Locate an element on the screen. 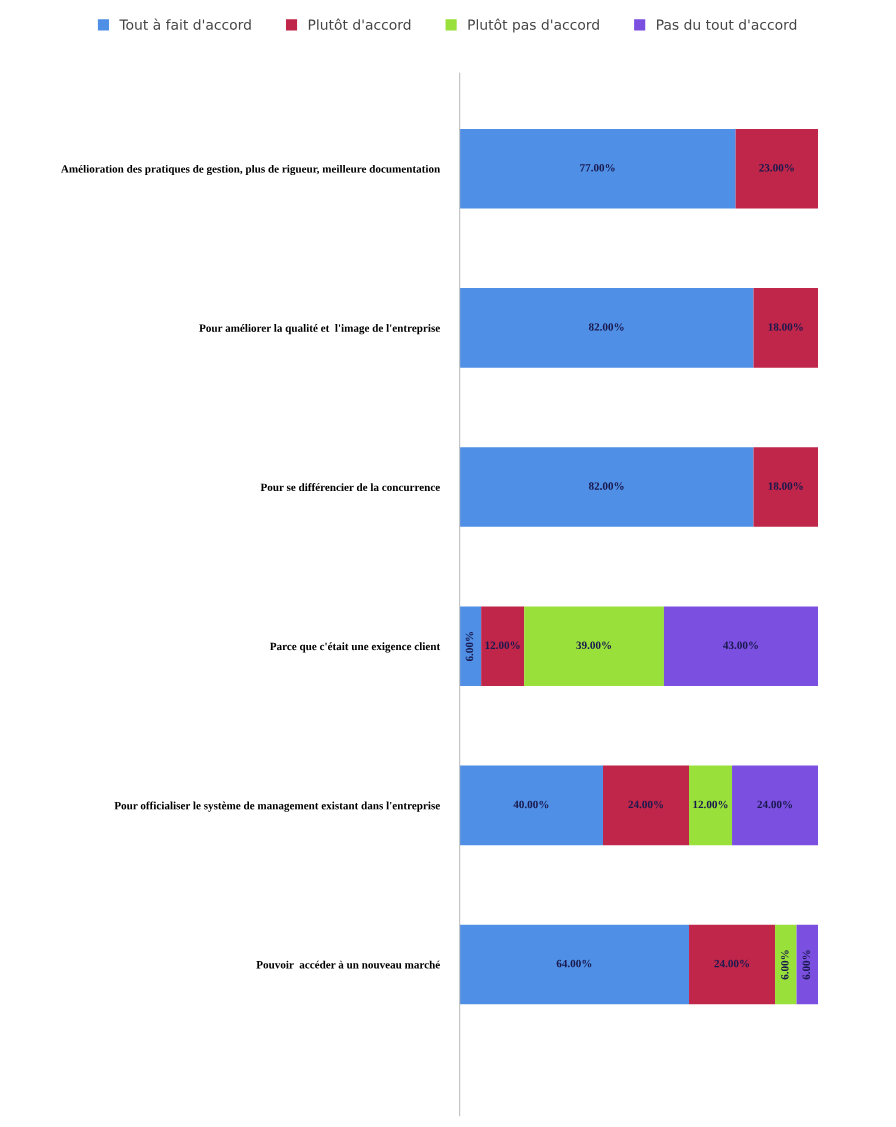 This screenshot has width=896, height=1127. y-tick-label: Pour officialiser le système de management existant dans l'entreprise is located at coordinates (277, 806).